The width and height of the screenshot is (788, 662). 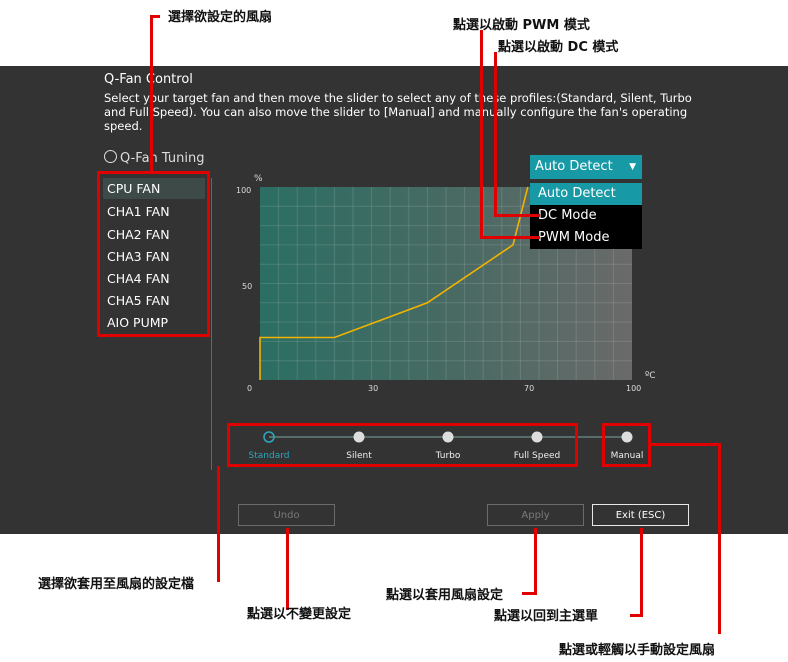 What do you see at coordinates (627, 437) in the screenshot?
I see `profile-point-manual` at bounding box center [627, 437].